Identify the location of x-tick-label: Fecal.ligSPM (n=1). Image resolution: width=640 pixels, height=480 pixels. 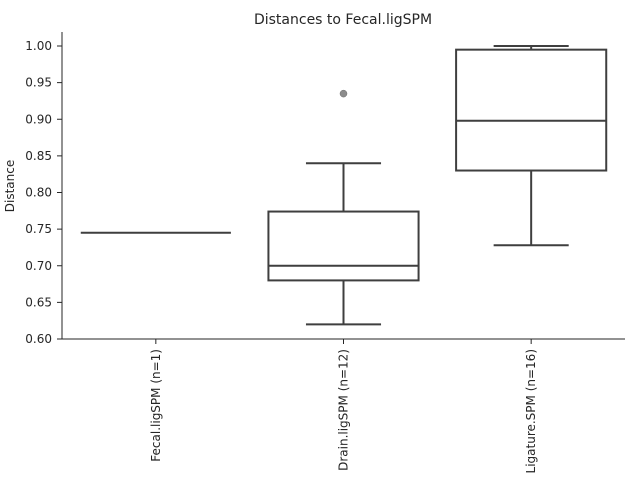
(156, 405).